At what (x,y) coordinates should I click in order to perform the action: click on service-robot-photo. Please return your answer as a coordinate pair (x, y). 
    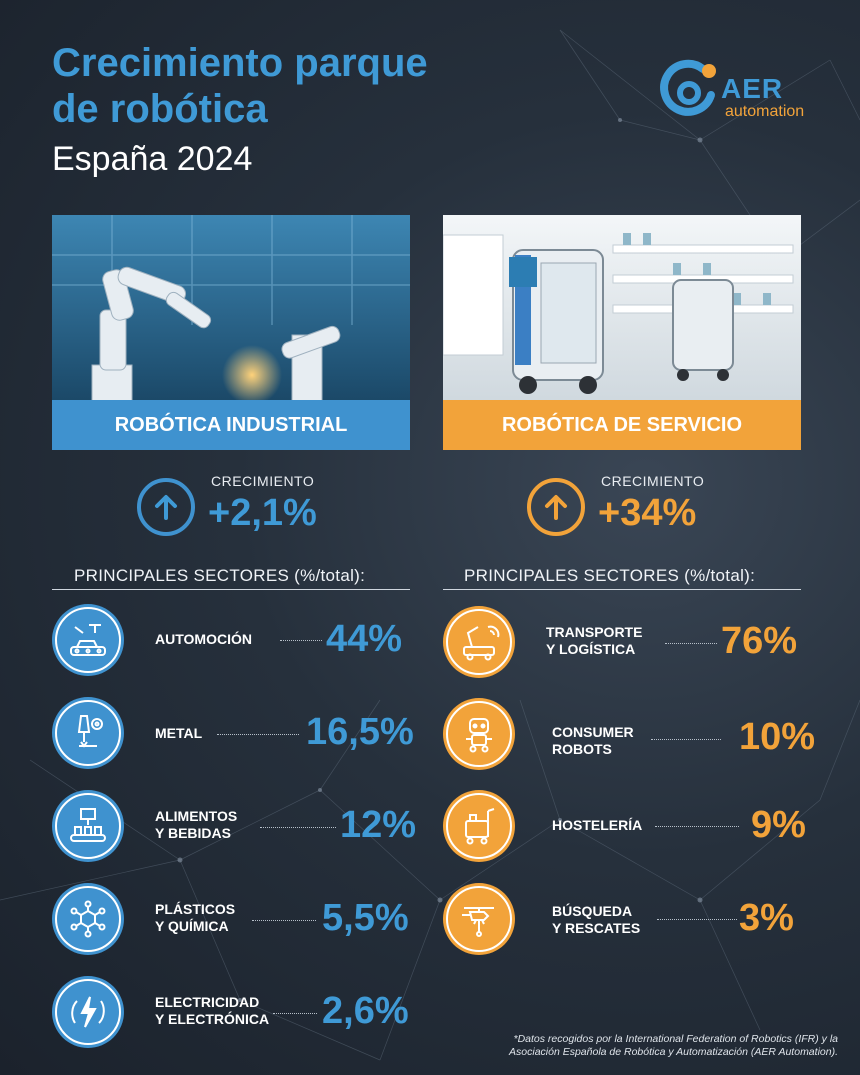
    Looking at the image, I should click on (622, 310).